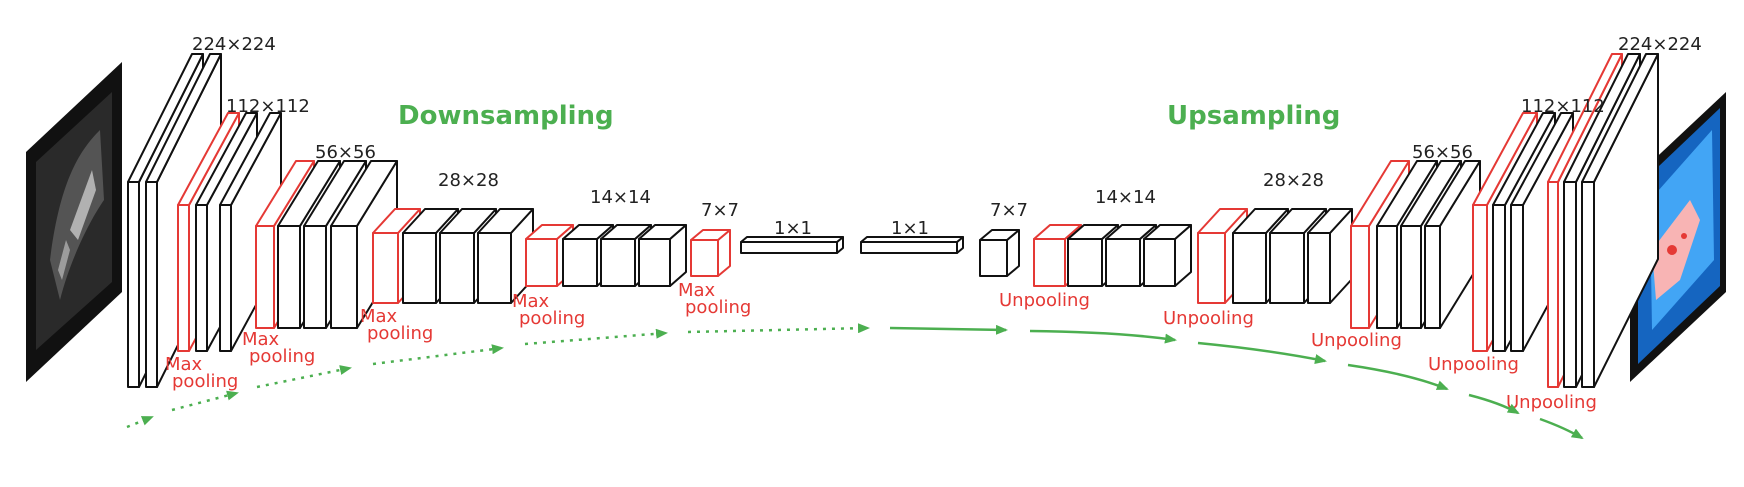 The width and height of the screenshot is (1744, 487). What do you see at coordinates (1563, 106) in the screenshot?
I see `dim-label-112-up: 112×112` at bounding box center [1563, 106].